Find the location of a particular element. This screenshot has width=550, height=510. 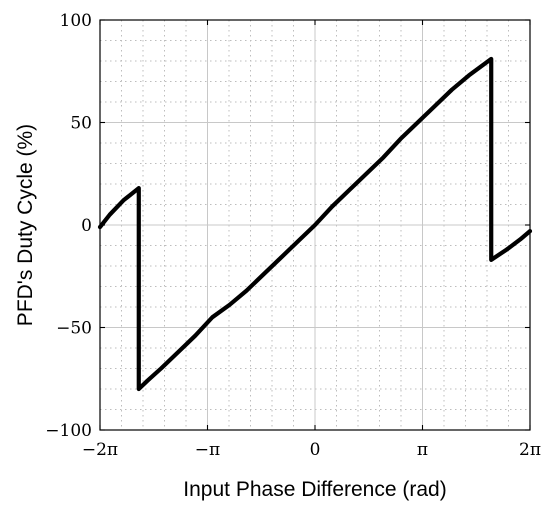

y-tick-label: −50 is located at coordinates (74, 329).